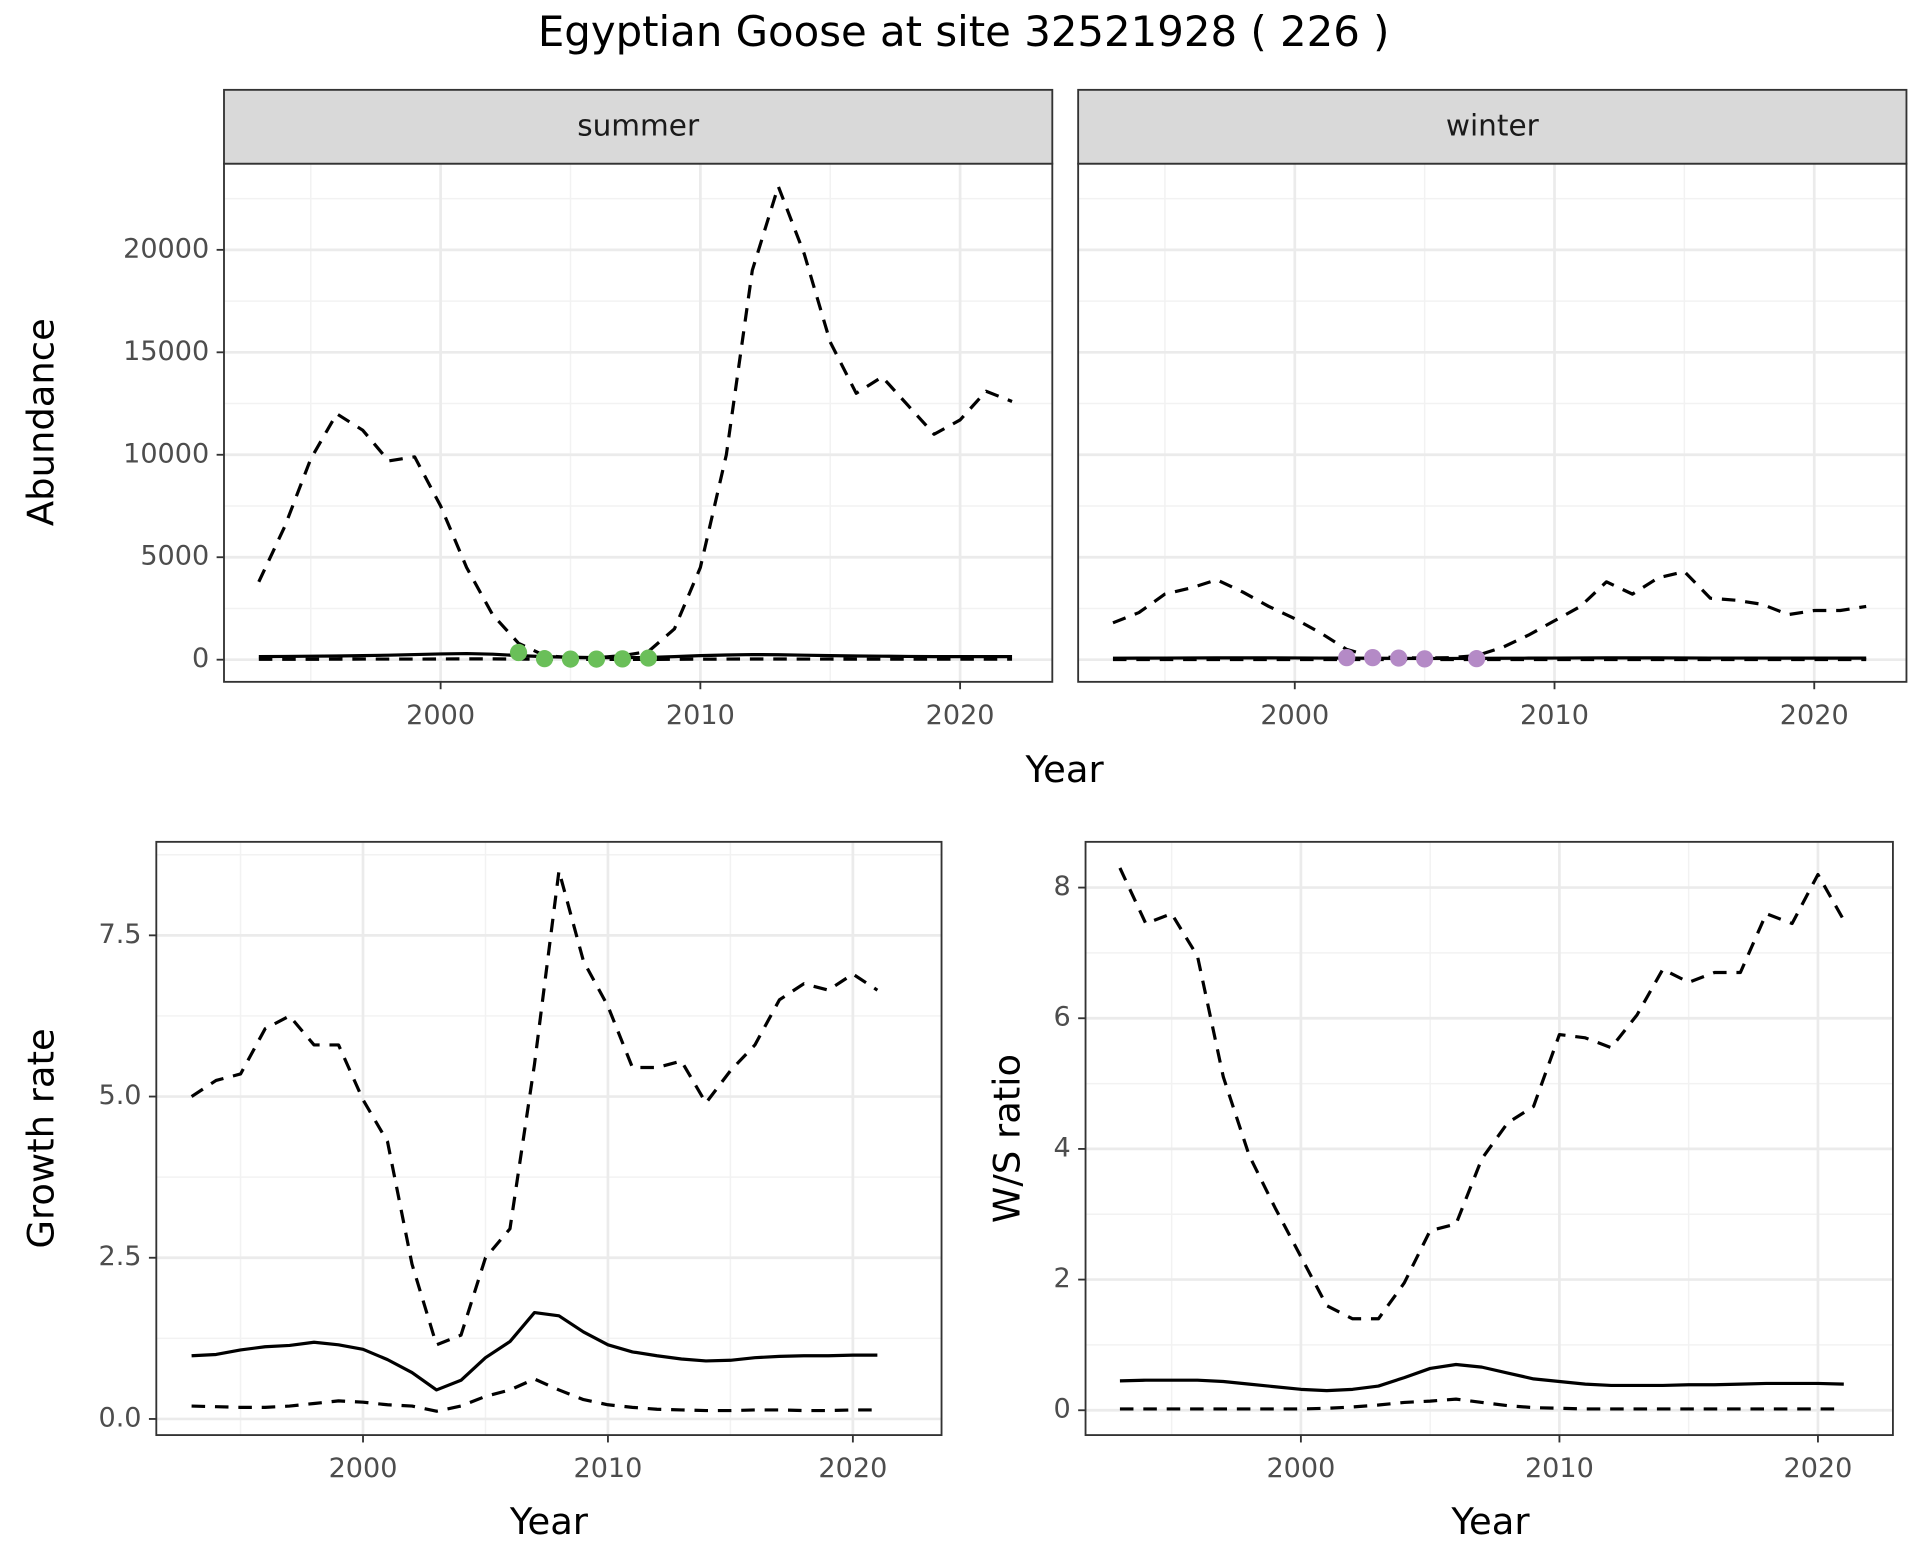 This screenshot has height=1560, width=1920. What do you see at coordinates (119, 1095) in the screenshot?
I see `y-tick-label: 5.0` at bounding box center [119, 1095].